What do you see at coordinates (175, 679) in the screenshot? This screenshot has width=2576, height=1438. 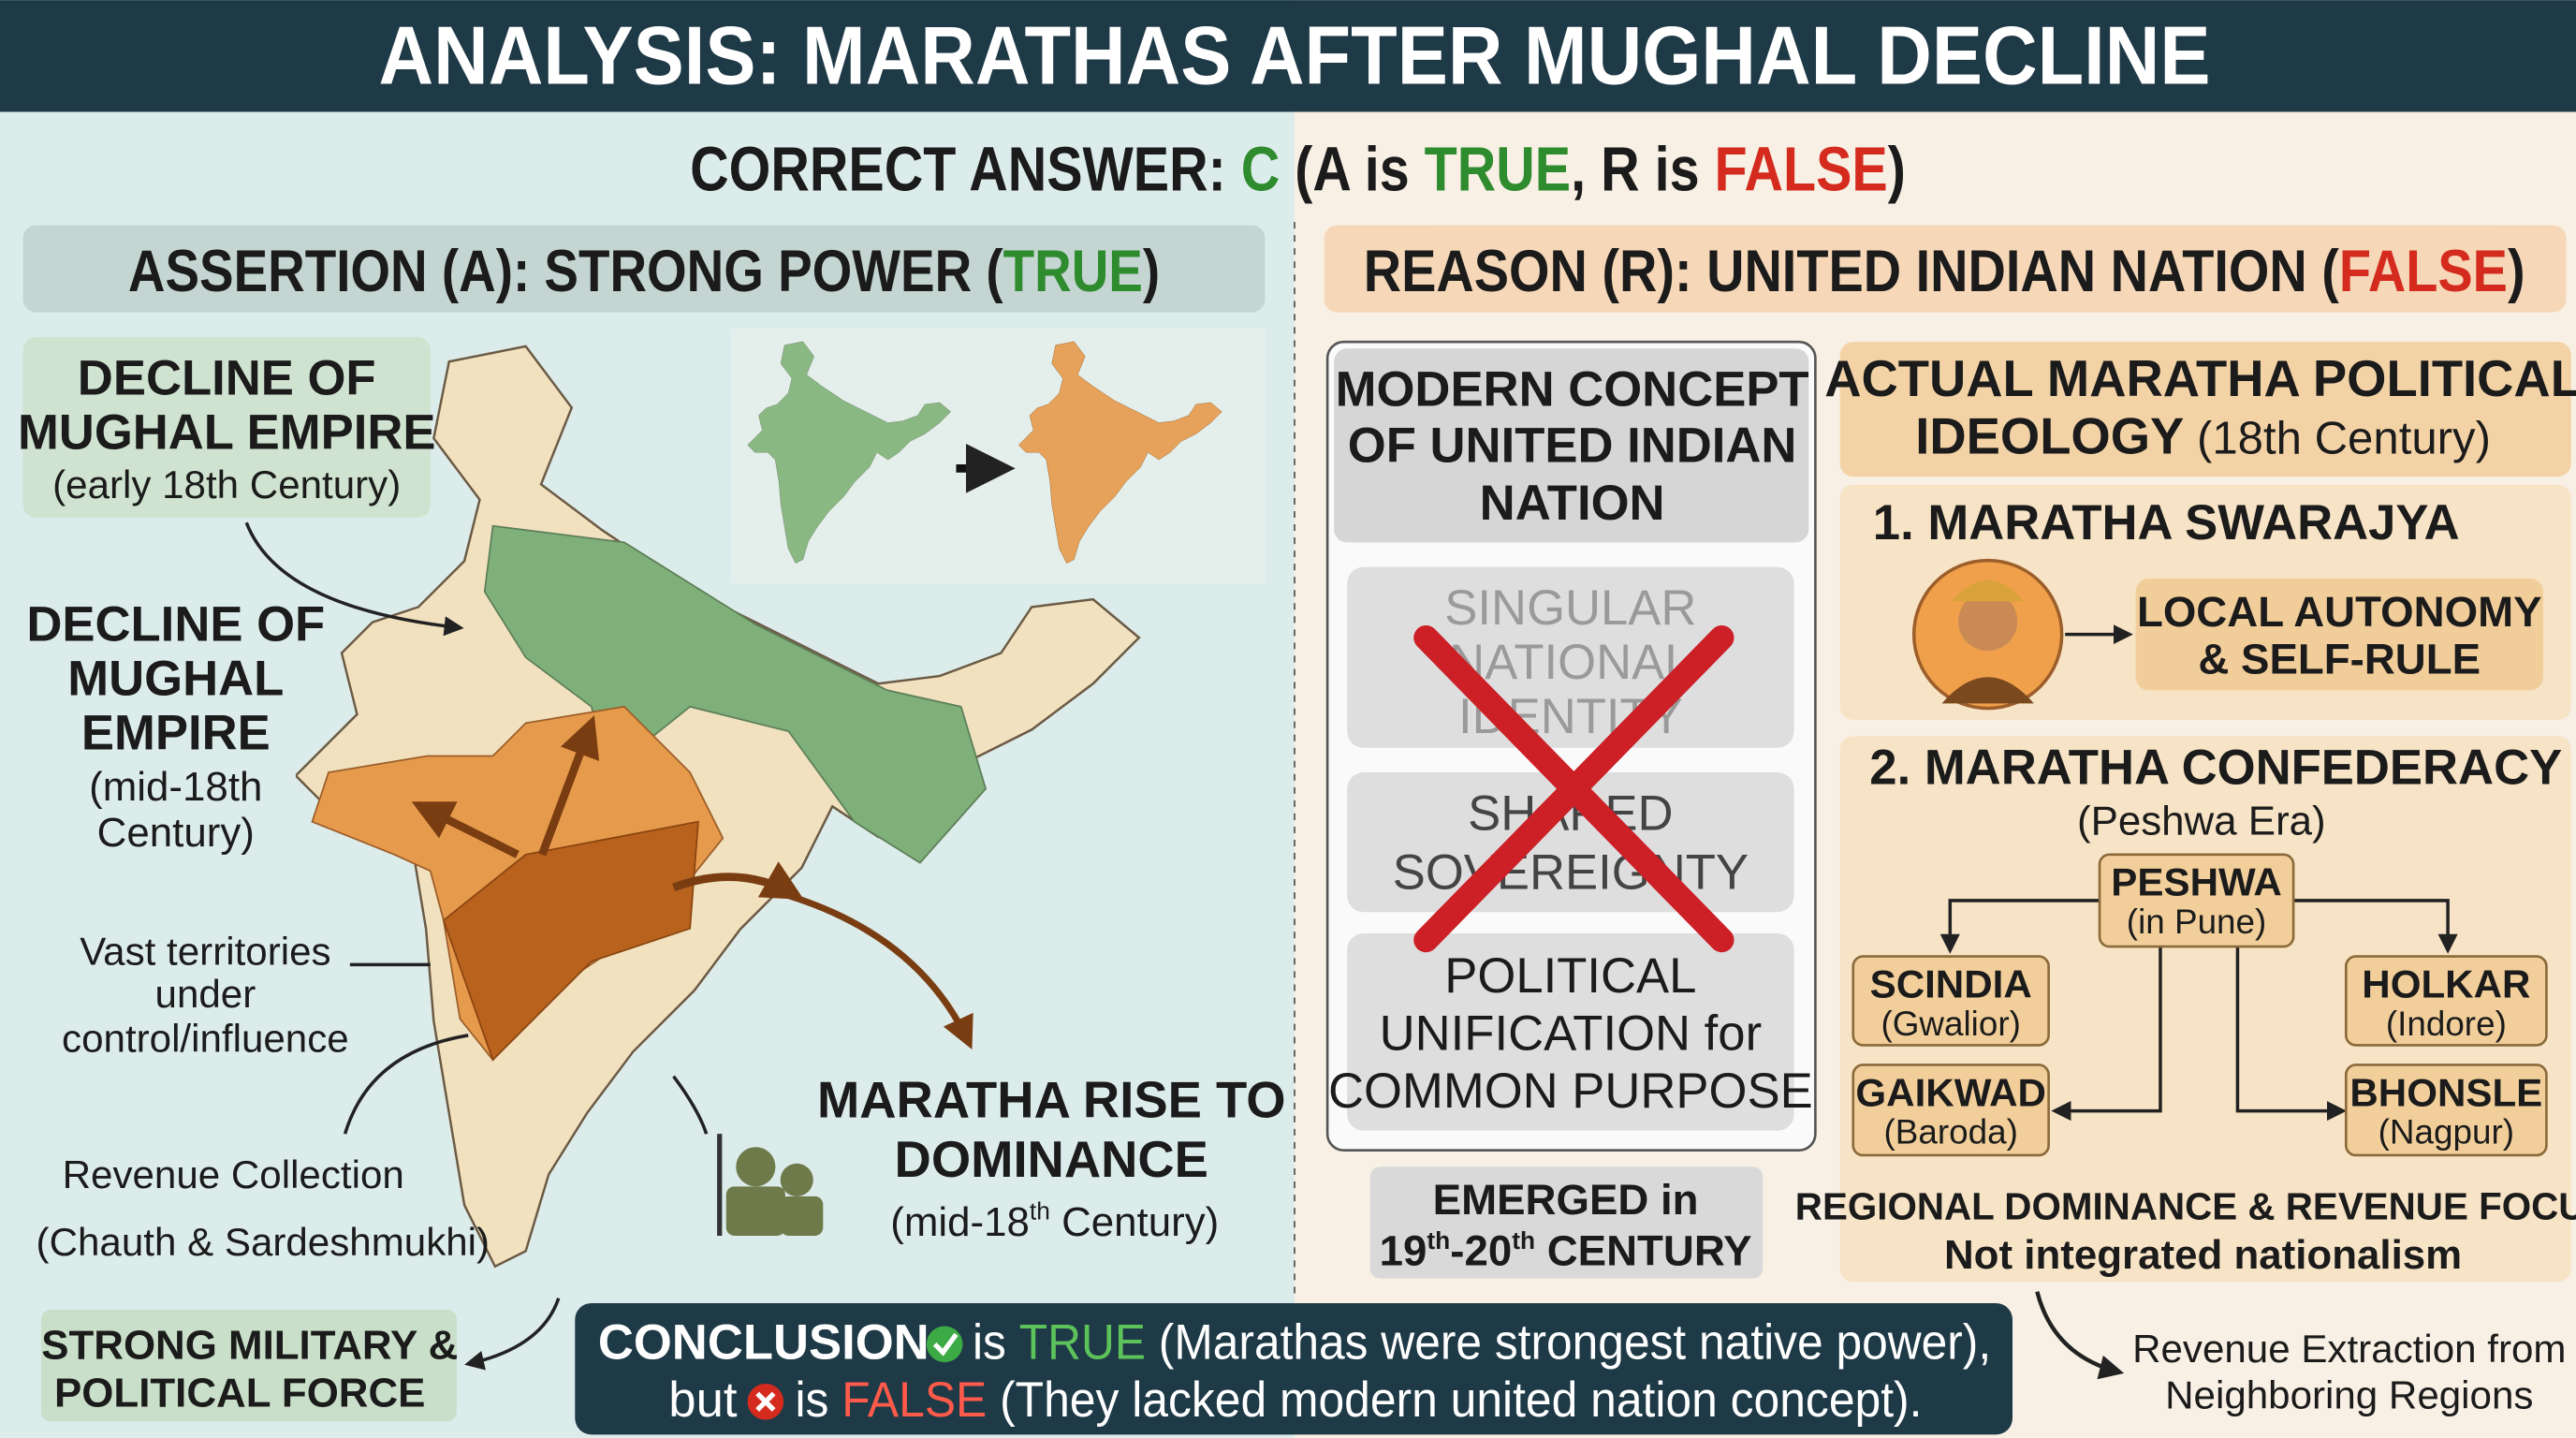 I see `mid-decline-title: MUGHAL` at bounding box center [175, 679].